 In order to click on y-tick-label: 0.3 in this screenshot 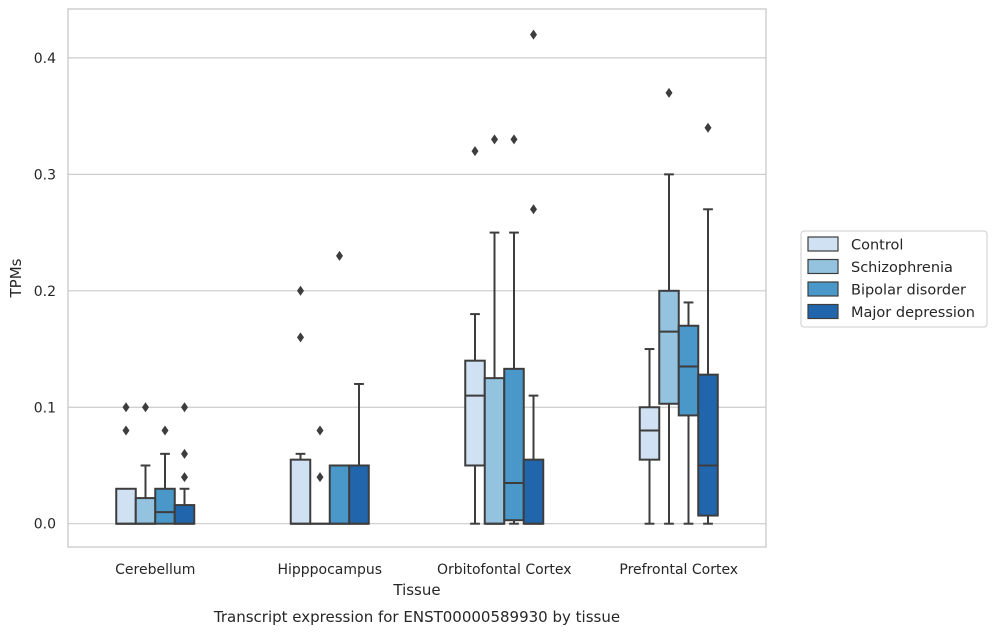, I will do `click(45, 175)`.